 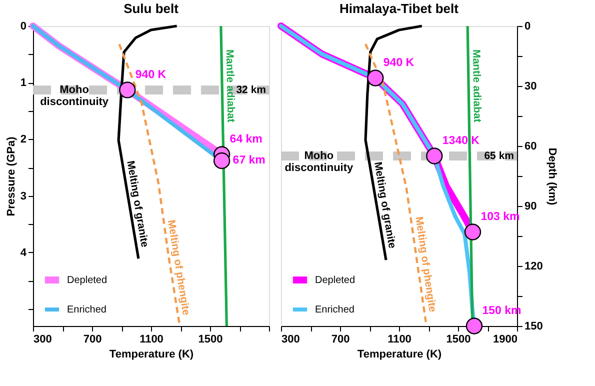 What do you see at coordinates (23, 140) in the screenshot?
I see `y-tick-label: 2` at bounding box center [23, 140].